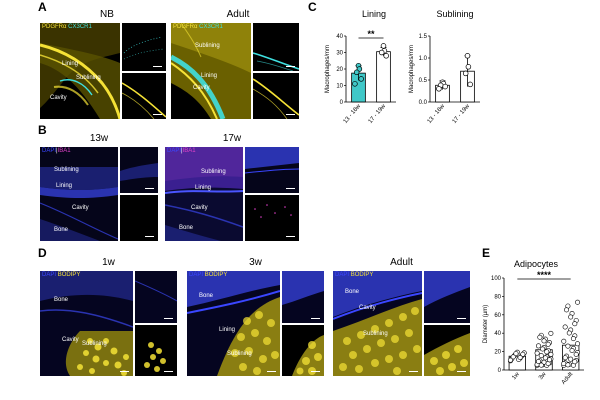  Describe the element at coordinates (533, 328) in the screenshot. I see `chart-adipocytes: 0 20 40 60 80 100 Diameter (µm) 1w 3w Adult ****` at that location.